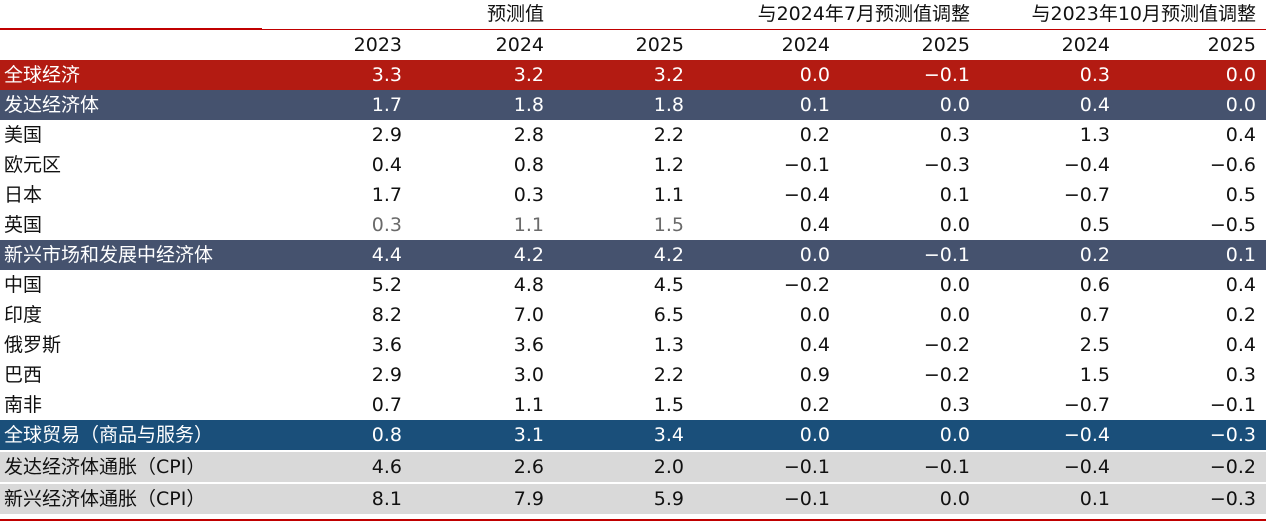 This screenshot has width=1280, height=523. What do you see at coordinates (483, 405) in the screenshot?
I see `value-cell: 1.1` at bounding box center [483, 405].